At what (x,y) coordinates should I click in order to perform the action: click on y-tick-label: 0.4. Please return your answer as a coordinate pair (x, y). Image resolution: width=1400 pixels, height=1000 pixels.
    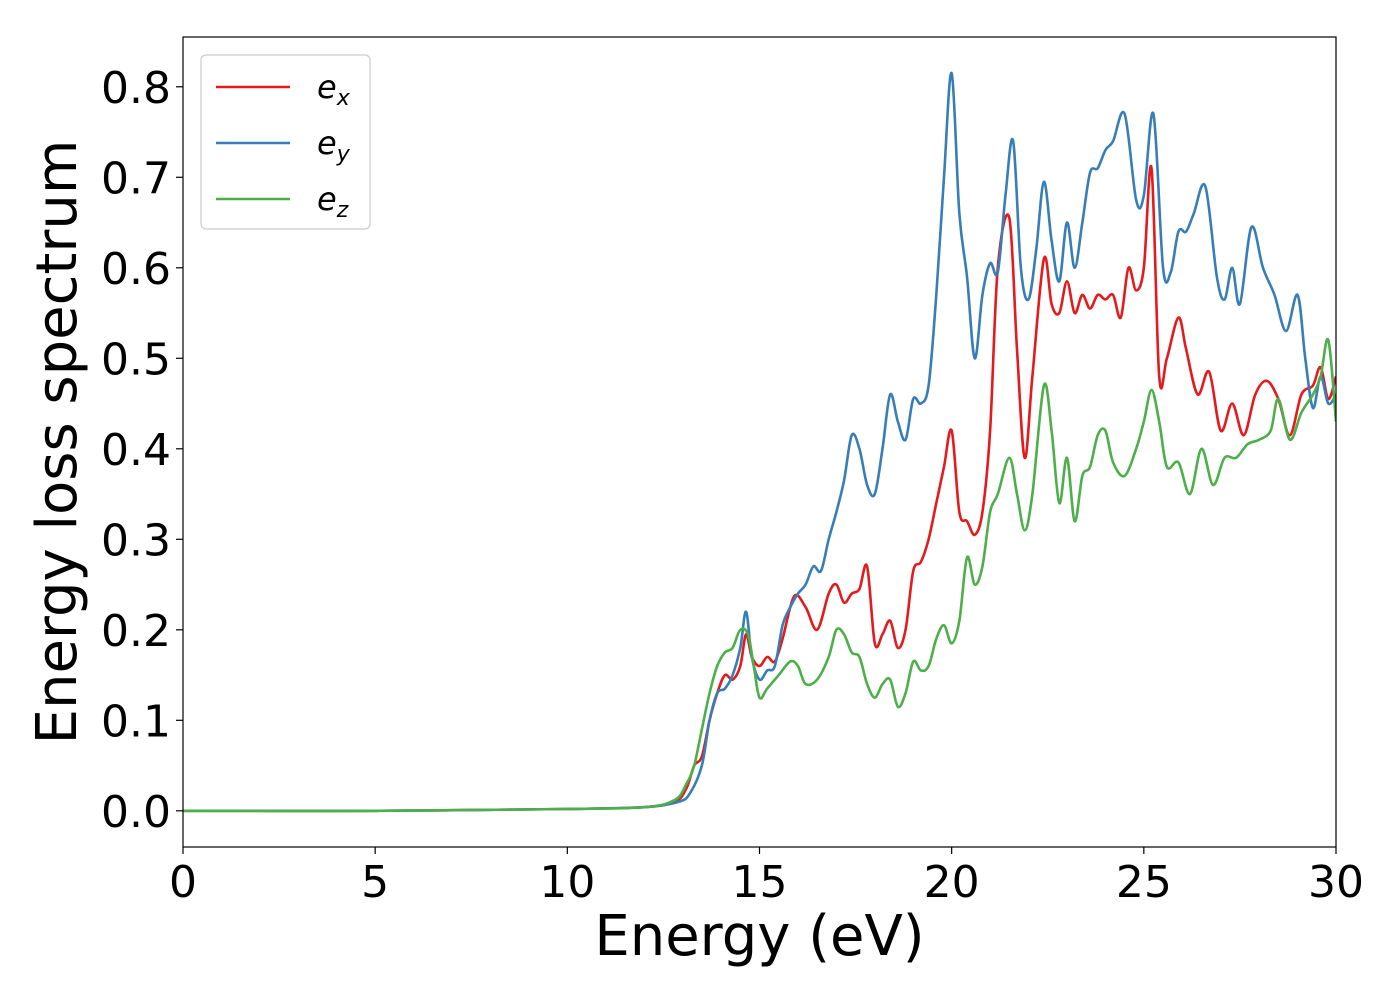
    Looking at the image, I should click on (136, 450).